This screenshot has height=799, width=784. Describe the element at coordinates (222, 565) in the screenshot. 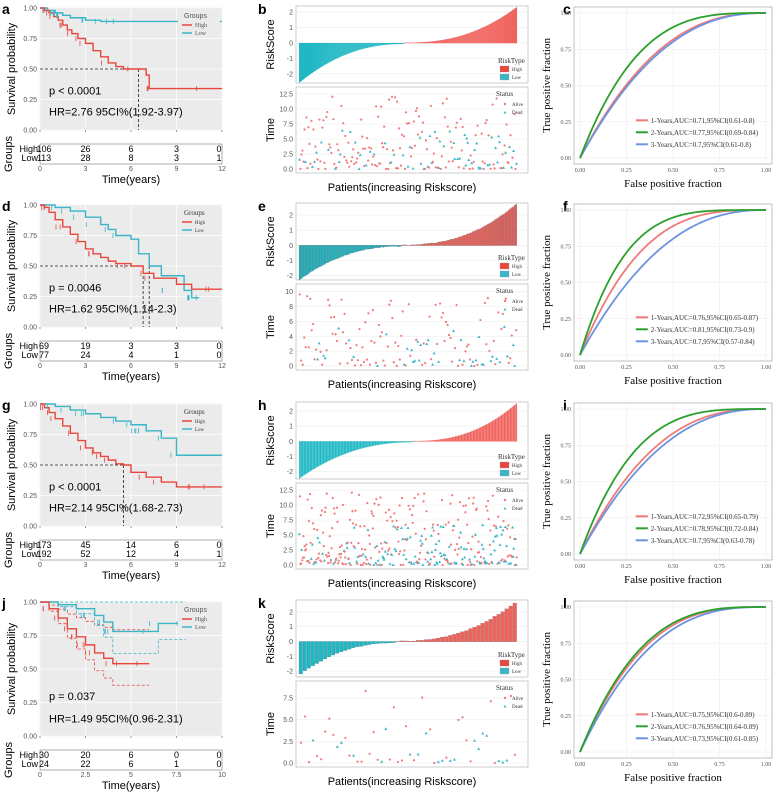

I see `x-tick-label: 12` at that location.